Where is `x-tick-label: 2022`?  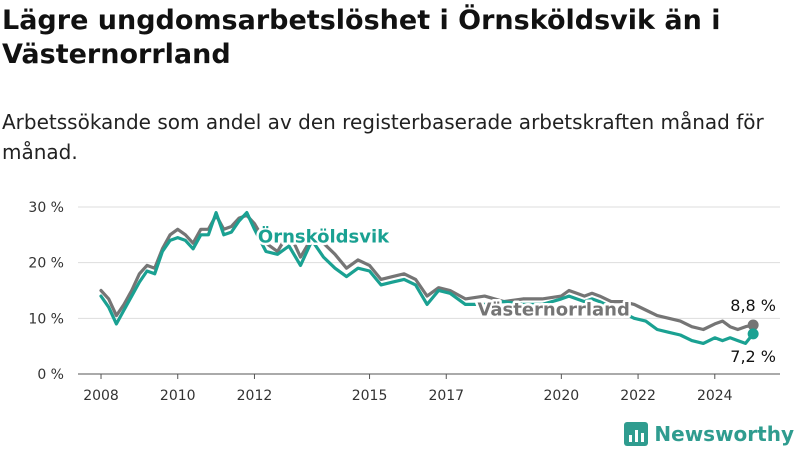 x-tick-label: 2022 is located at coordinates (638, 396).